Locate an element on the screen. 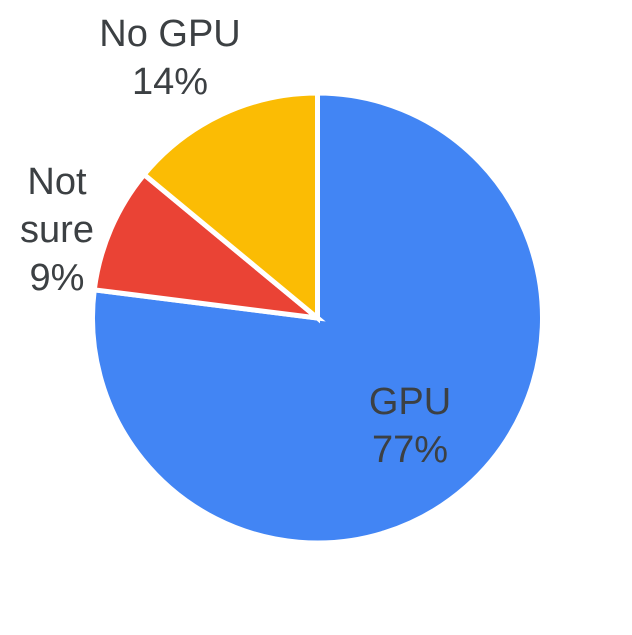 This screenshot has width=632, height=635. slice-percent-label: 14% is located at coordinates (170, 82).